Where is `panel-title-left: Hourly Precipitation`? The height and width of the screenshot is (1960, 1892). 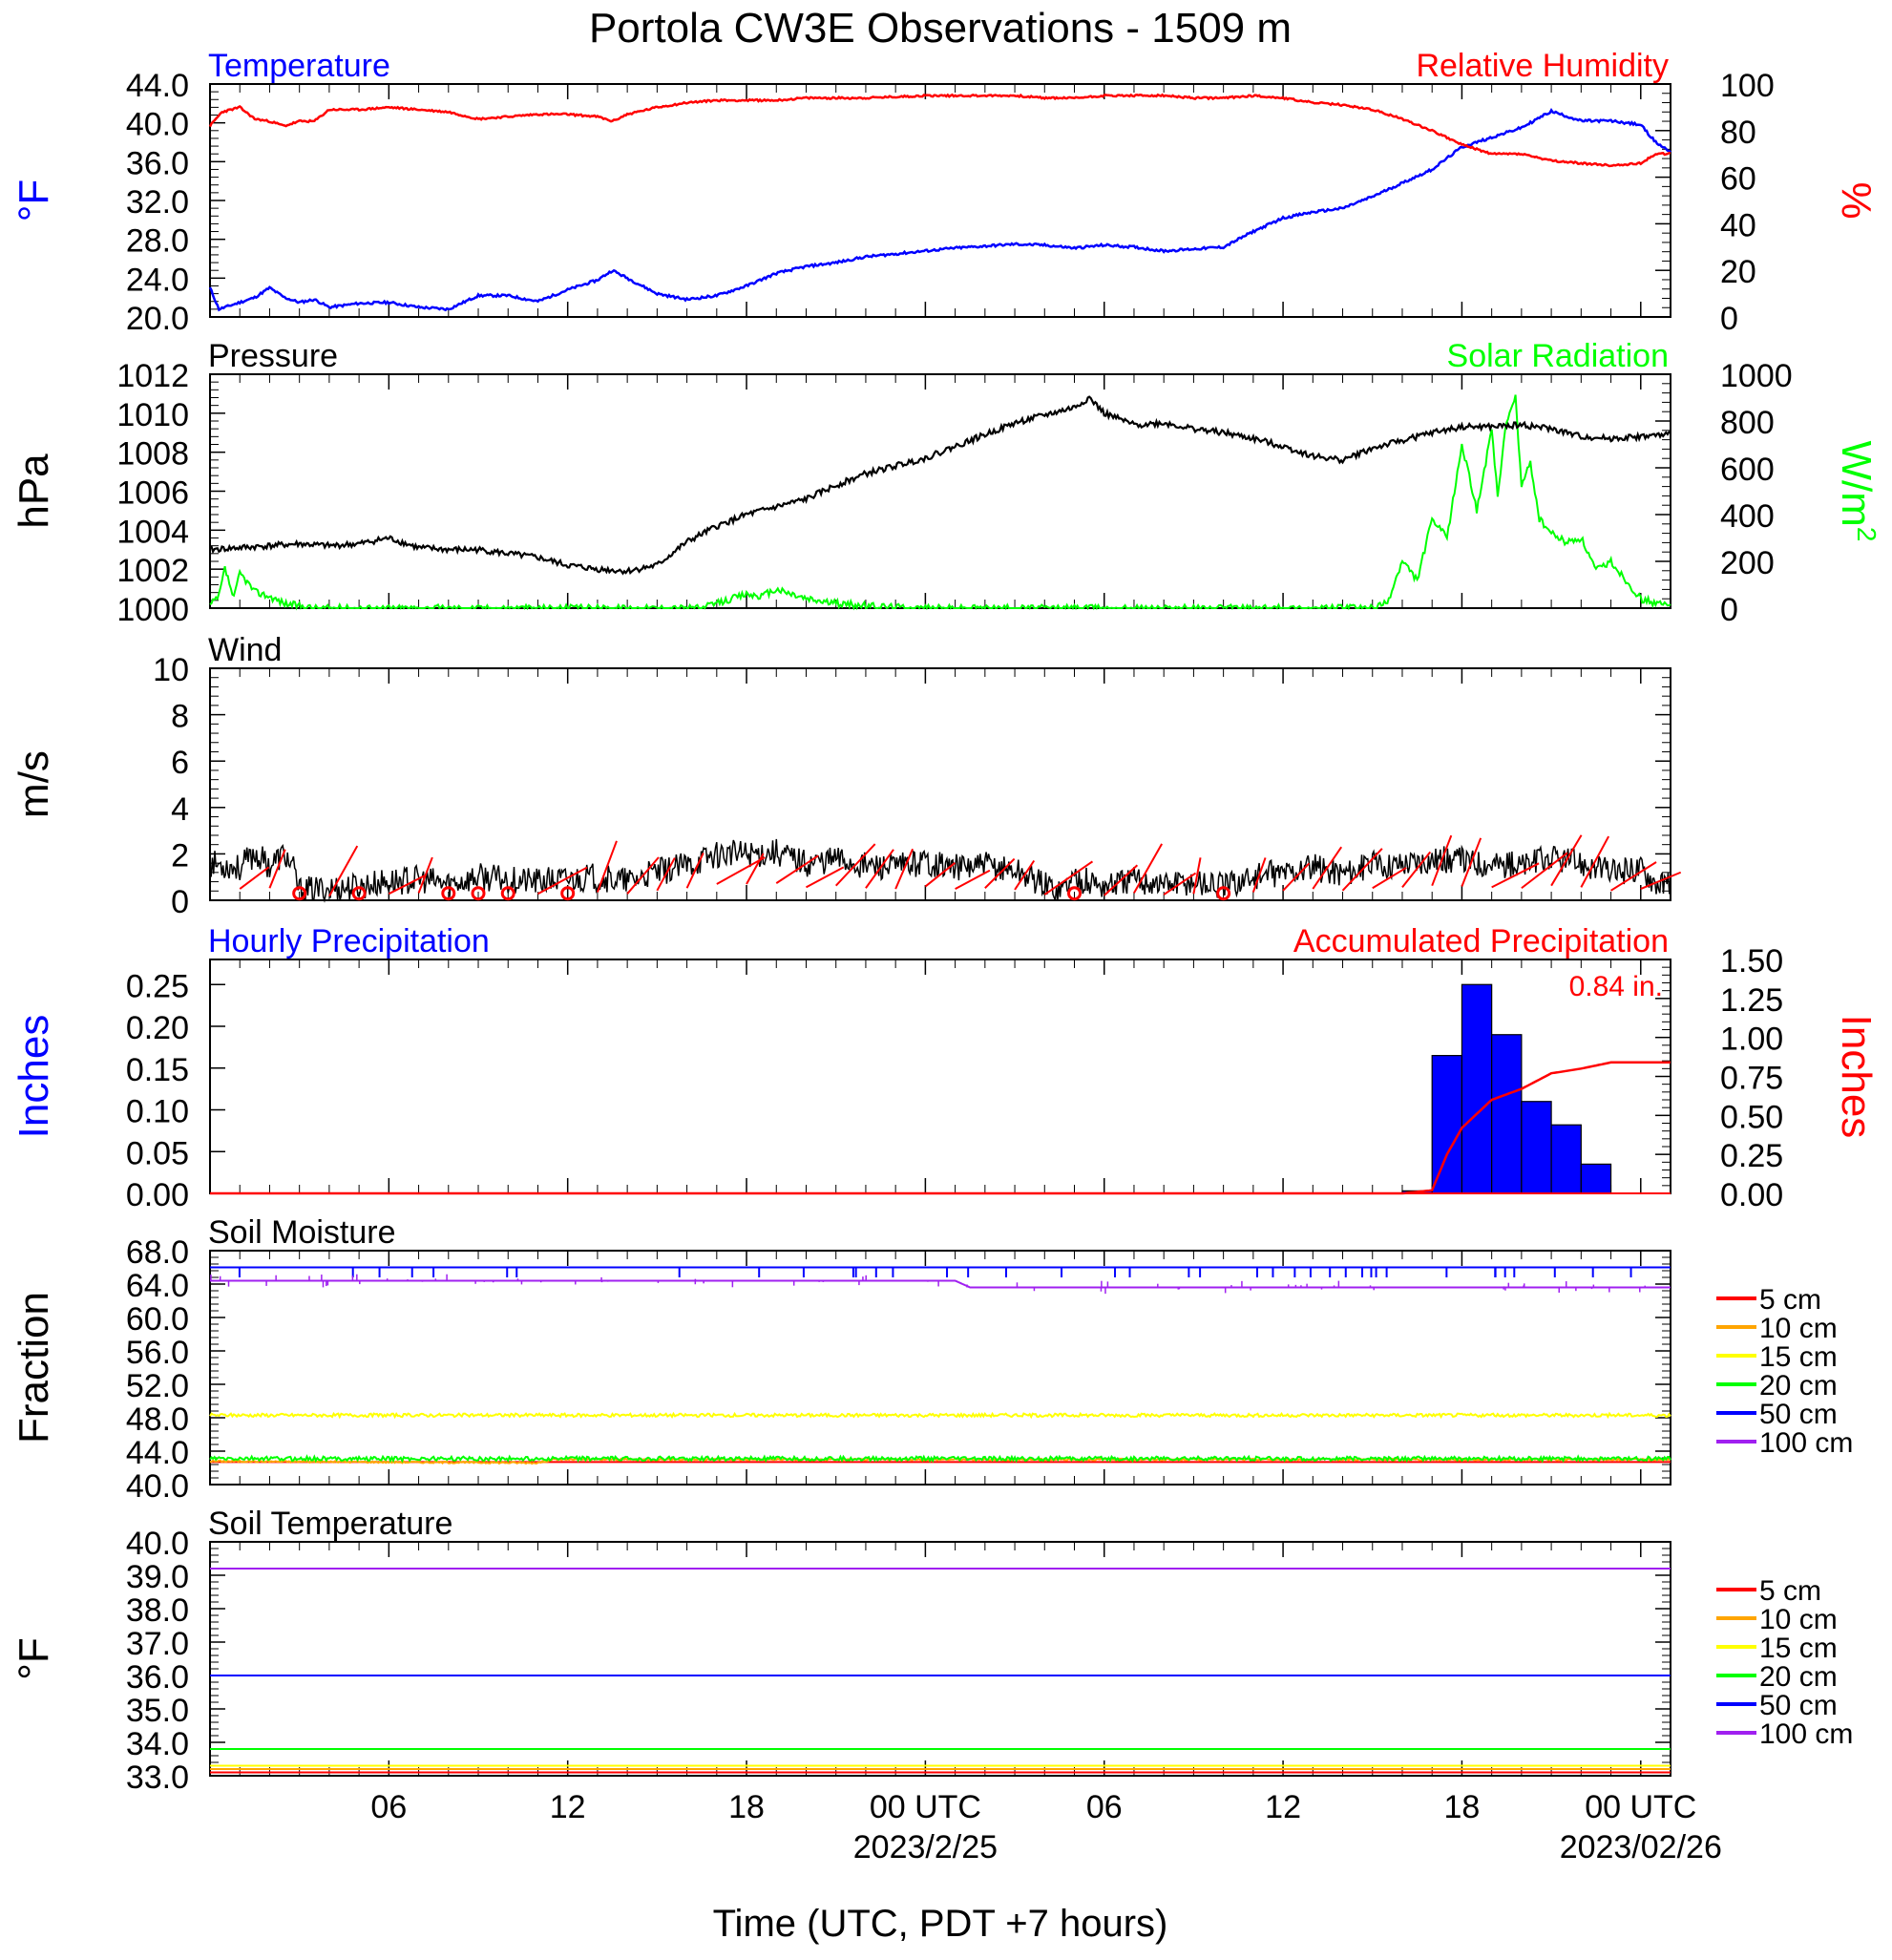 panel-title-left: Hourly Precipitation is located at coordinates (349, 941).